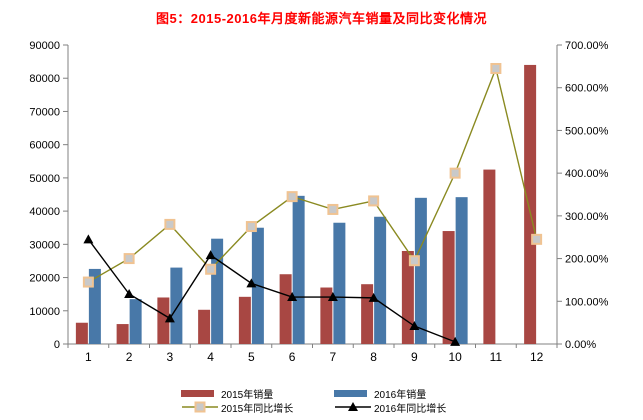 This screenshot has height=420, width=643. What do you see at coordinates (57, 345) in the screenshot?
I see `left-axis-tick-label: 0` at bounding box center [57, 345].